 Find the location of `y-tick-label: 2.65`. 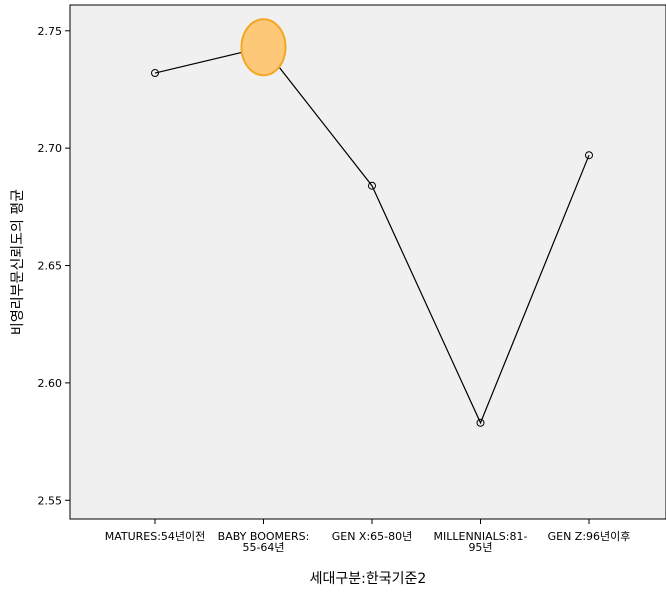

y-tick-label: 2.65 is located at coordinates (50, 266).